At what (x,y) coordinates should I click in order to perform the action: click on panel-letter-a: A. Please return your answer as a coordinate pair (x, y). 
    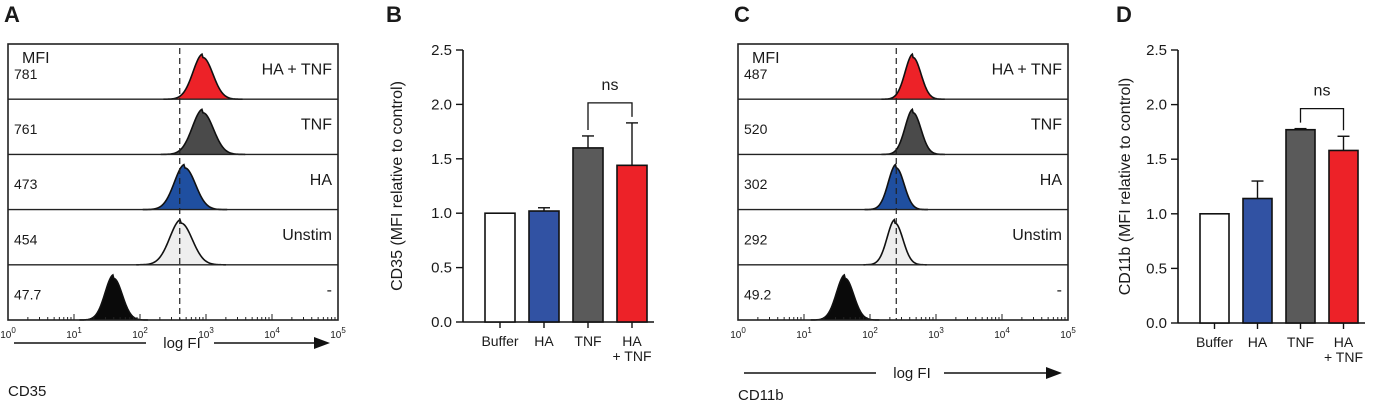
    Looking at the image, I should click on (12, 14).